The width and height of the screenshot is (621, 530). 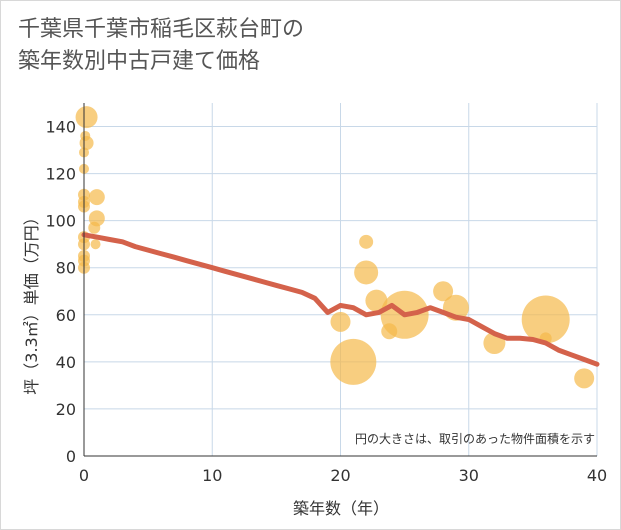 I want to click on y-tick-label: 140, so click(x=60, y=127).